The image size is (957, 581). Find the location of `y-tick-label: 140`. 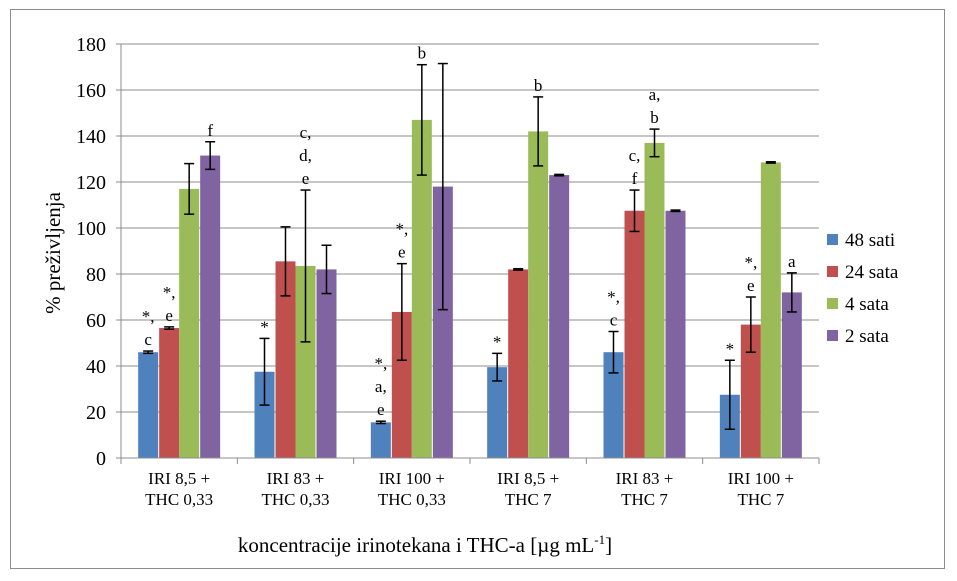

y-tick-label: 140 is located at coordinates (91, 137).